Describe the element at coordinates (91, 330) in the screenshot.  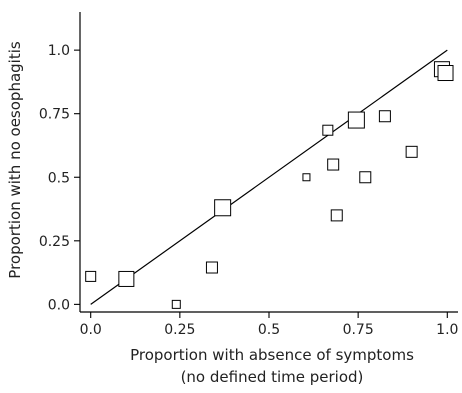
I see `x-tick-label: 0.0` at that location.